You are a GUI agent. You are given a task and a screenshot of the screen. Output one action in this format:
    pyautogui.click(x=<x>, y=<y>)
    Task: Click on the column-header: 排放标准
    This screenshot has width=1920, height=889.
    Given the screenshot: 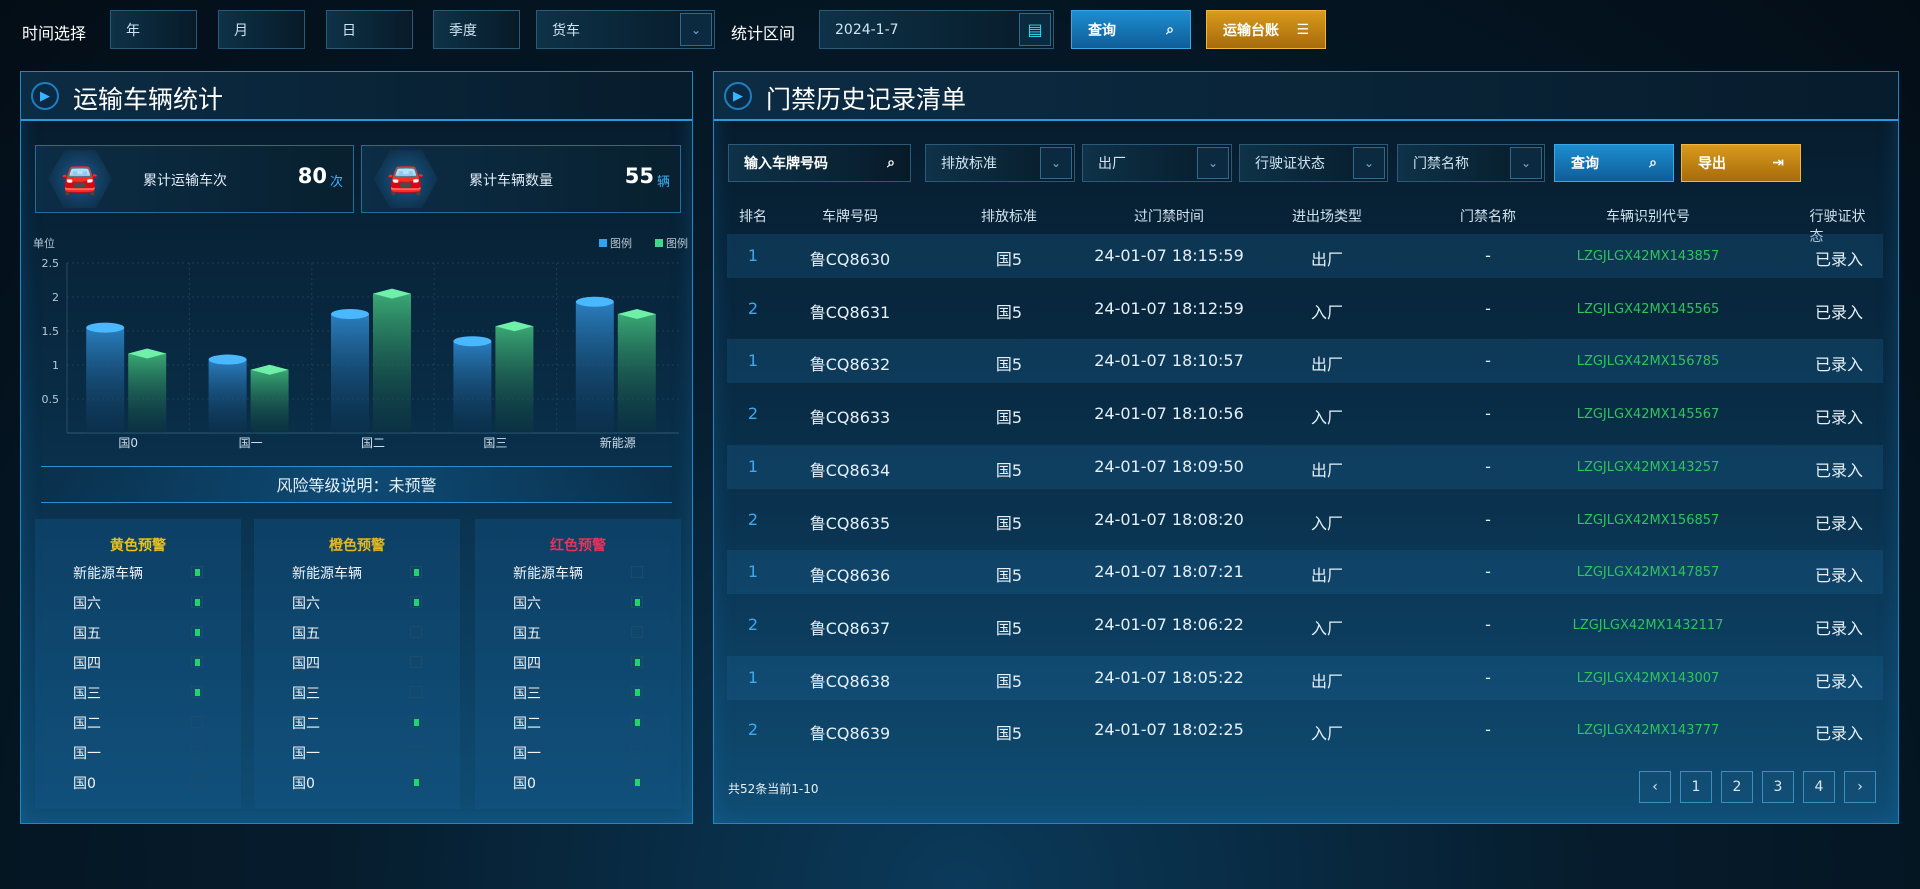 What is the action you would take?
    pyautogui.click(x=1009, y=217)
    